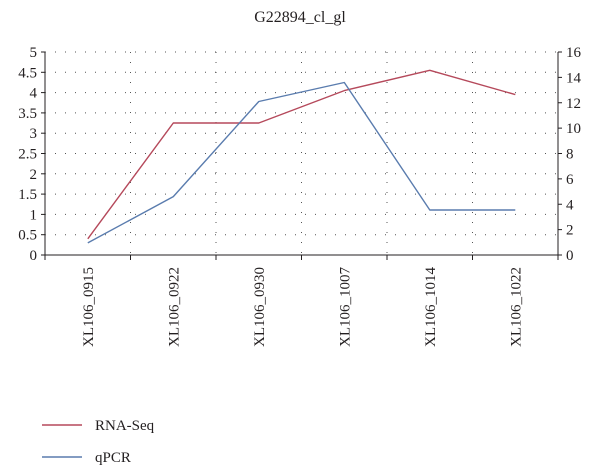  I want to click on left-axis-ticks: 0 0.5 1 1.5 2 2.5 3 3.5 4 4.5 5, so click(31, 154).